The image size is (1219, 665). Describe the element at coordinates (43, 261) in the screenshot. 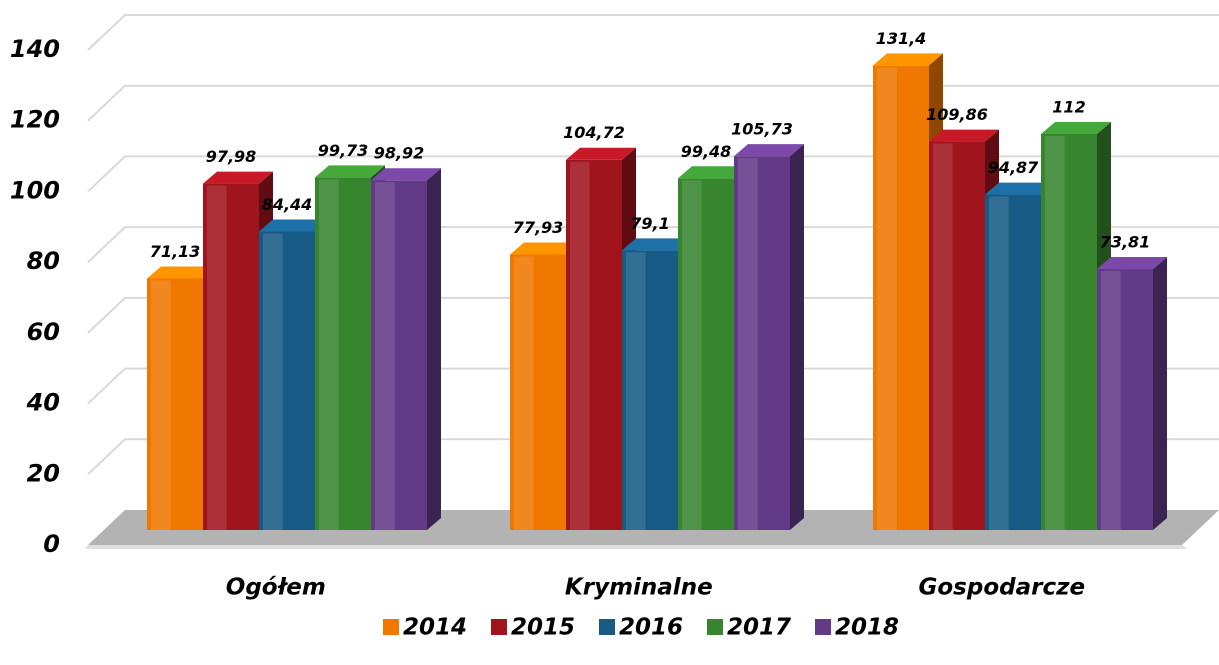

I see `y-tick-label: 80` at that location.